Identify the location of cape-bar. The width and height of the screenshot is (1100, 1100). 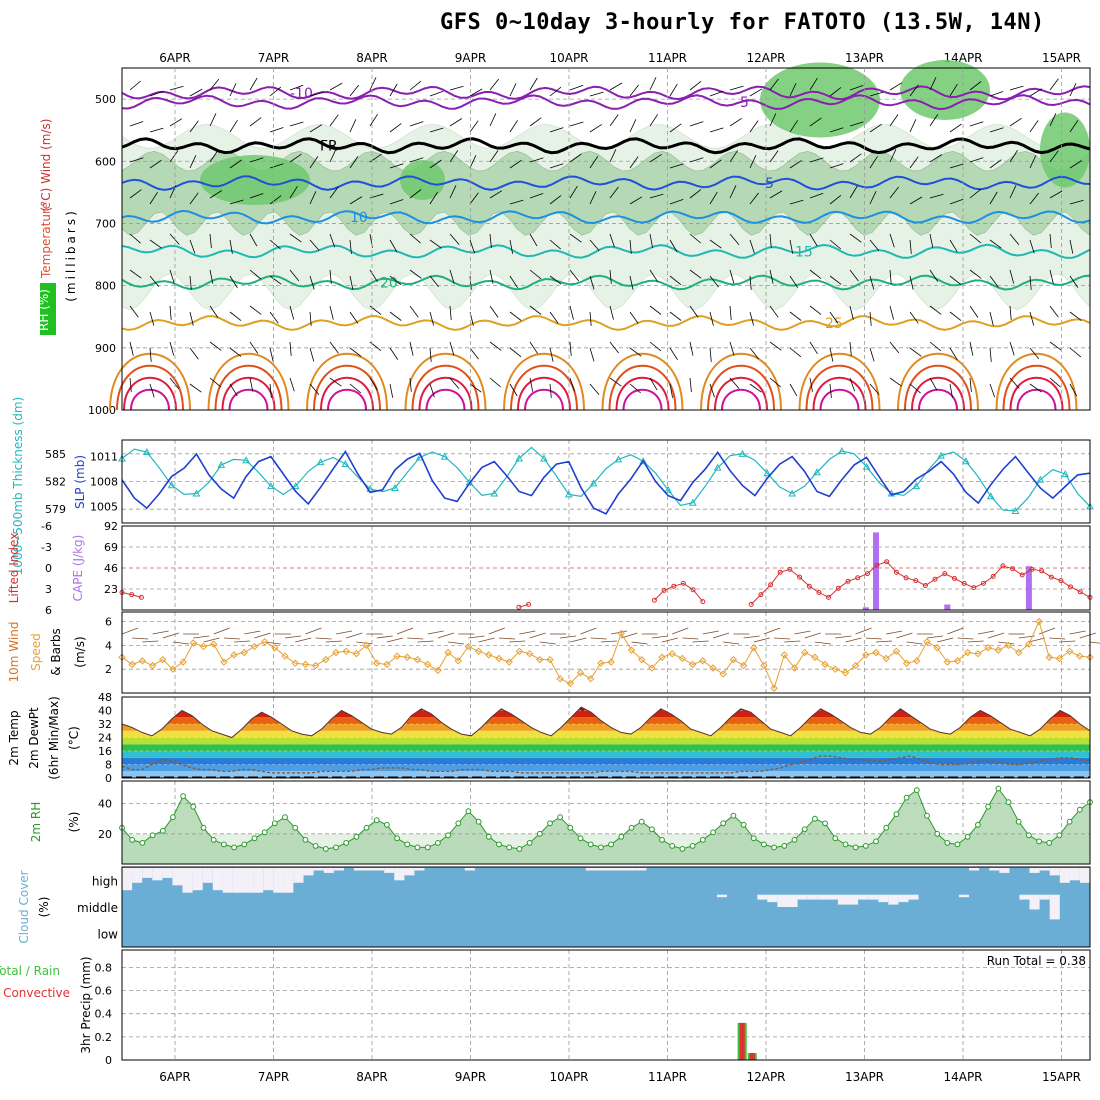
(1028, 588).